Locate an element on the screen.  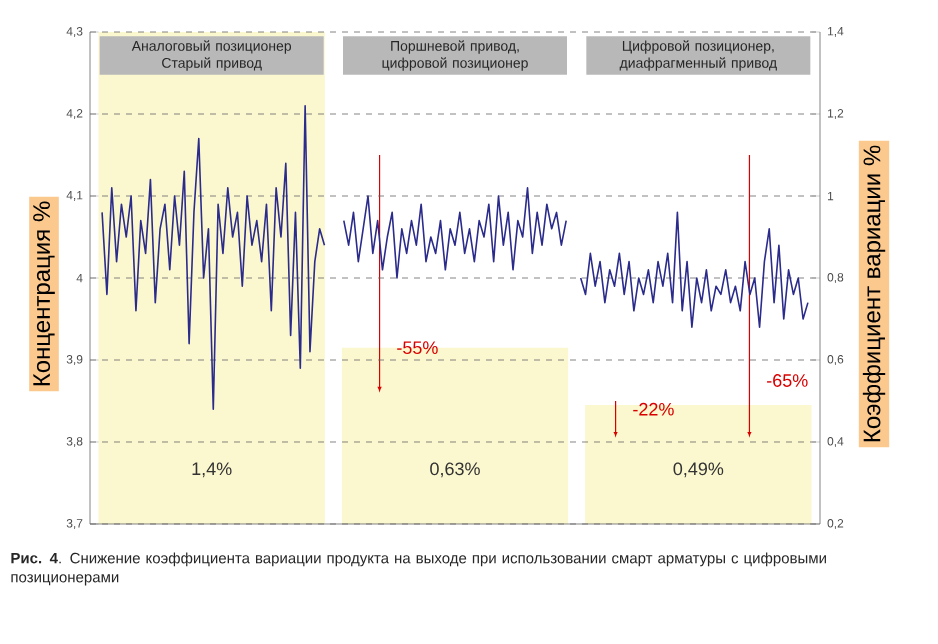
data-label: 0,49% is located at coordinates (698, 470).